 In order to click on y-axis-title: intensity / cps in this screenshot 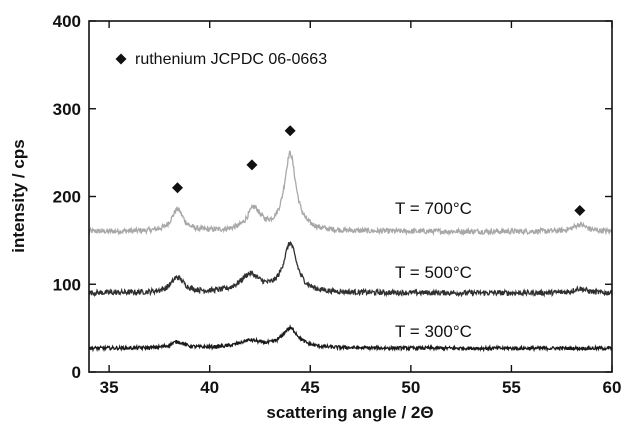, I will do `click(18, 195)`.